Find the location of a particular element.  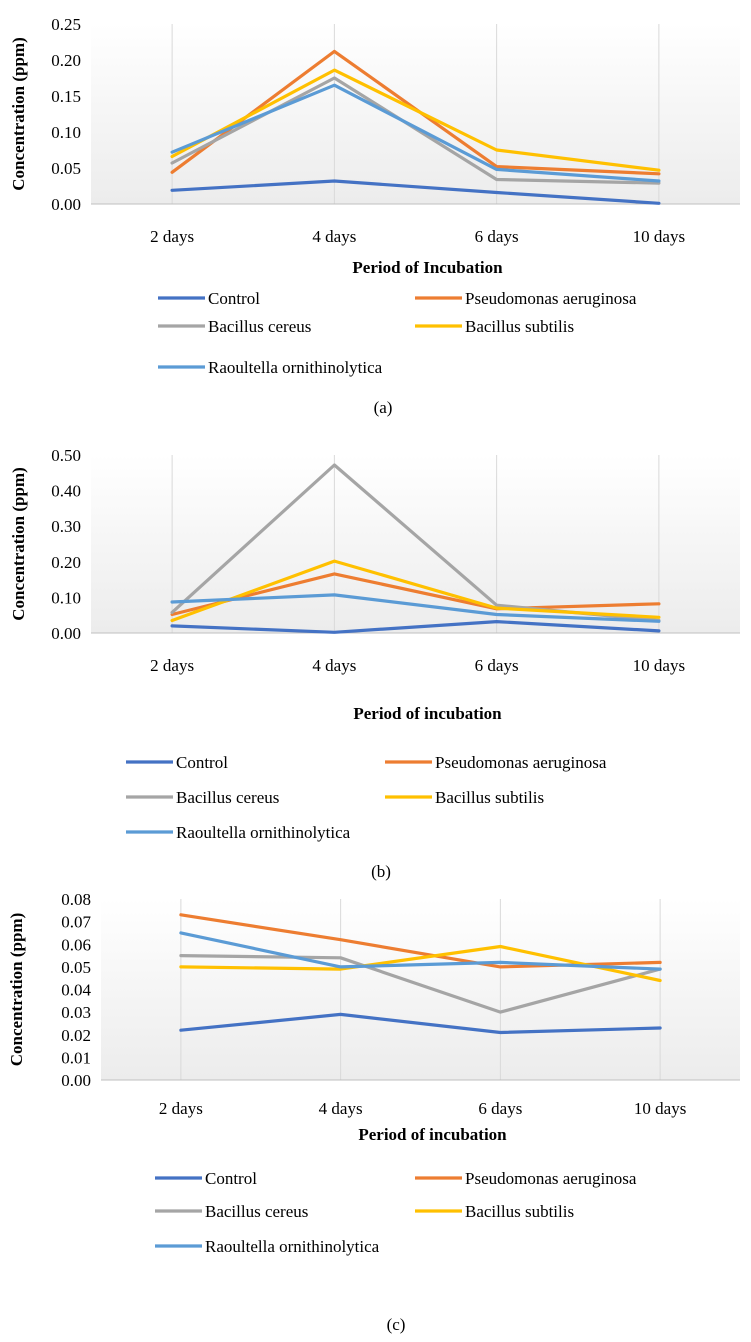

y-tick-label: 0.04 is located at coordinates (76, 990).